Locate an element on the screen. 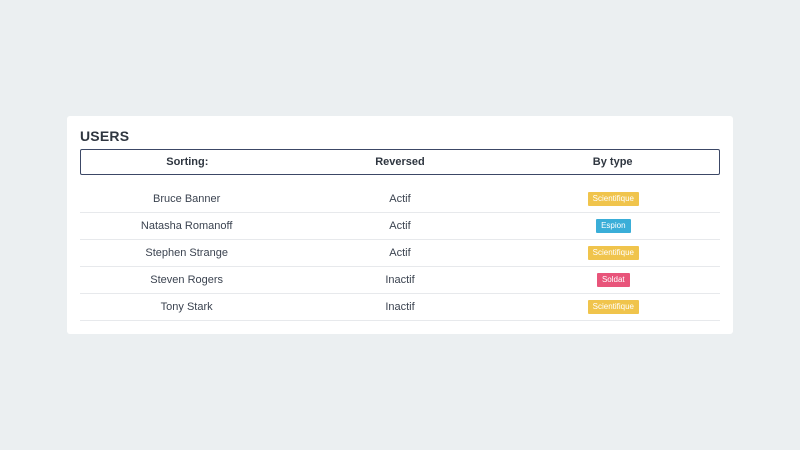 The image size is (800, 450). table-row: Tony Stark Inactif Scientifique is located at coordinates (400, 307).